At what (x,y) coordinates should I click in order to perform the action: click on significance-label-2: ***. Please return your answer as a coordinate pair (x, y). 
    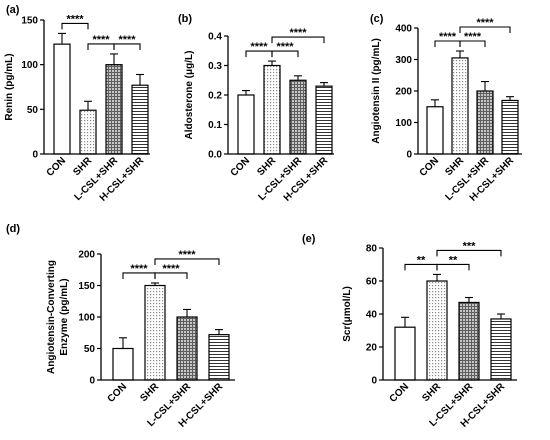
    Looking at the image, I should click on (470, 246).